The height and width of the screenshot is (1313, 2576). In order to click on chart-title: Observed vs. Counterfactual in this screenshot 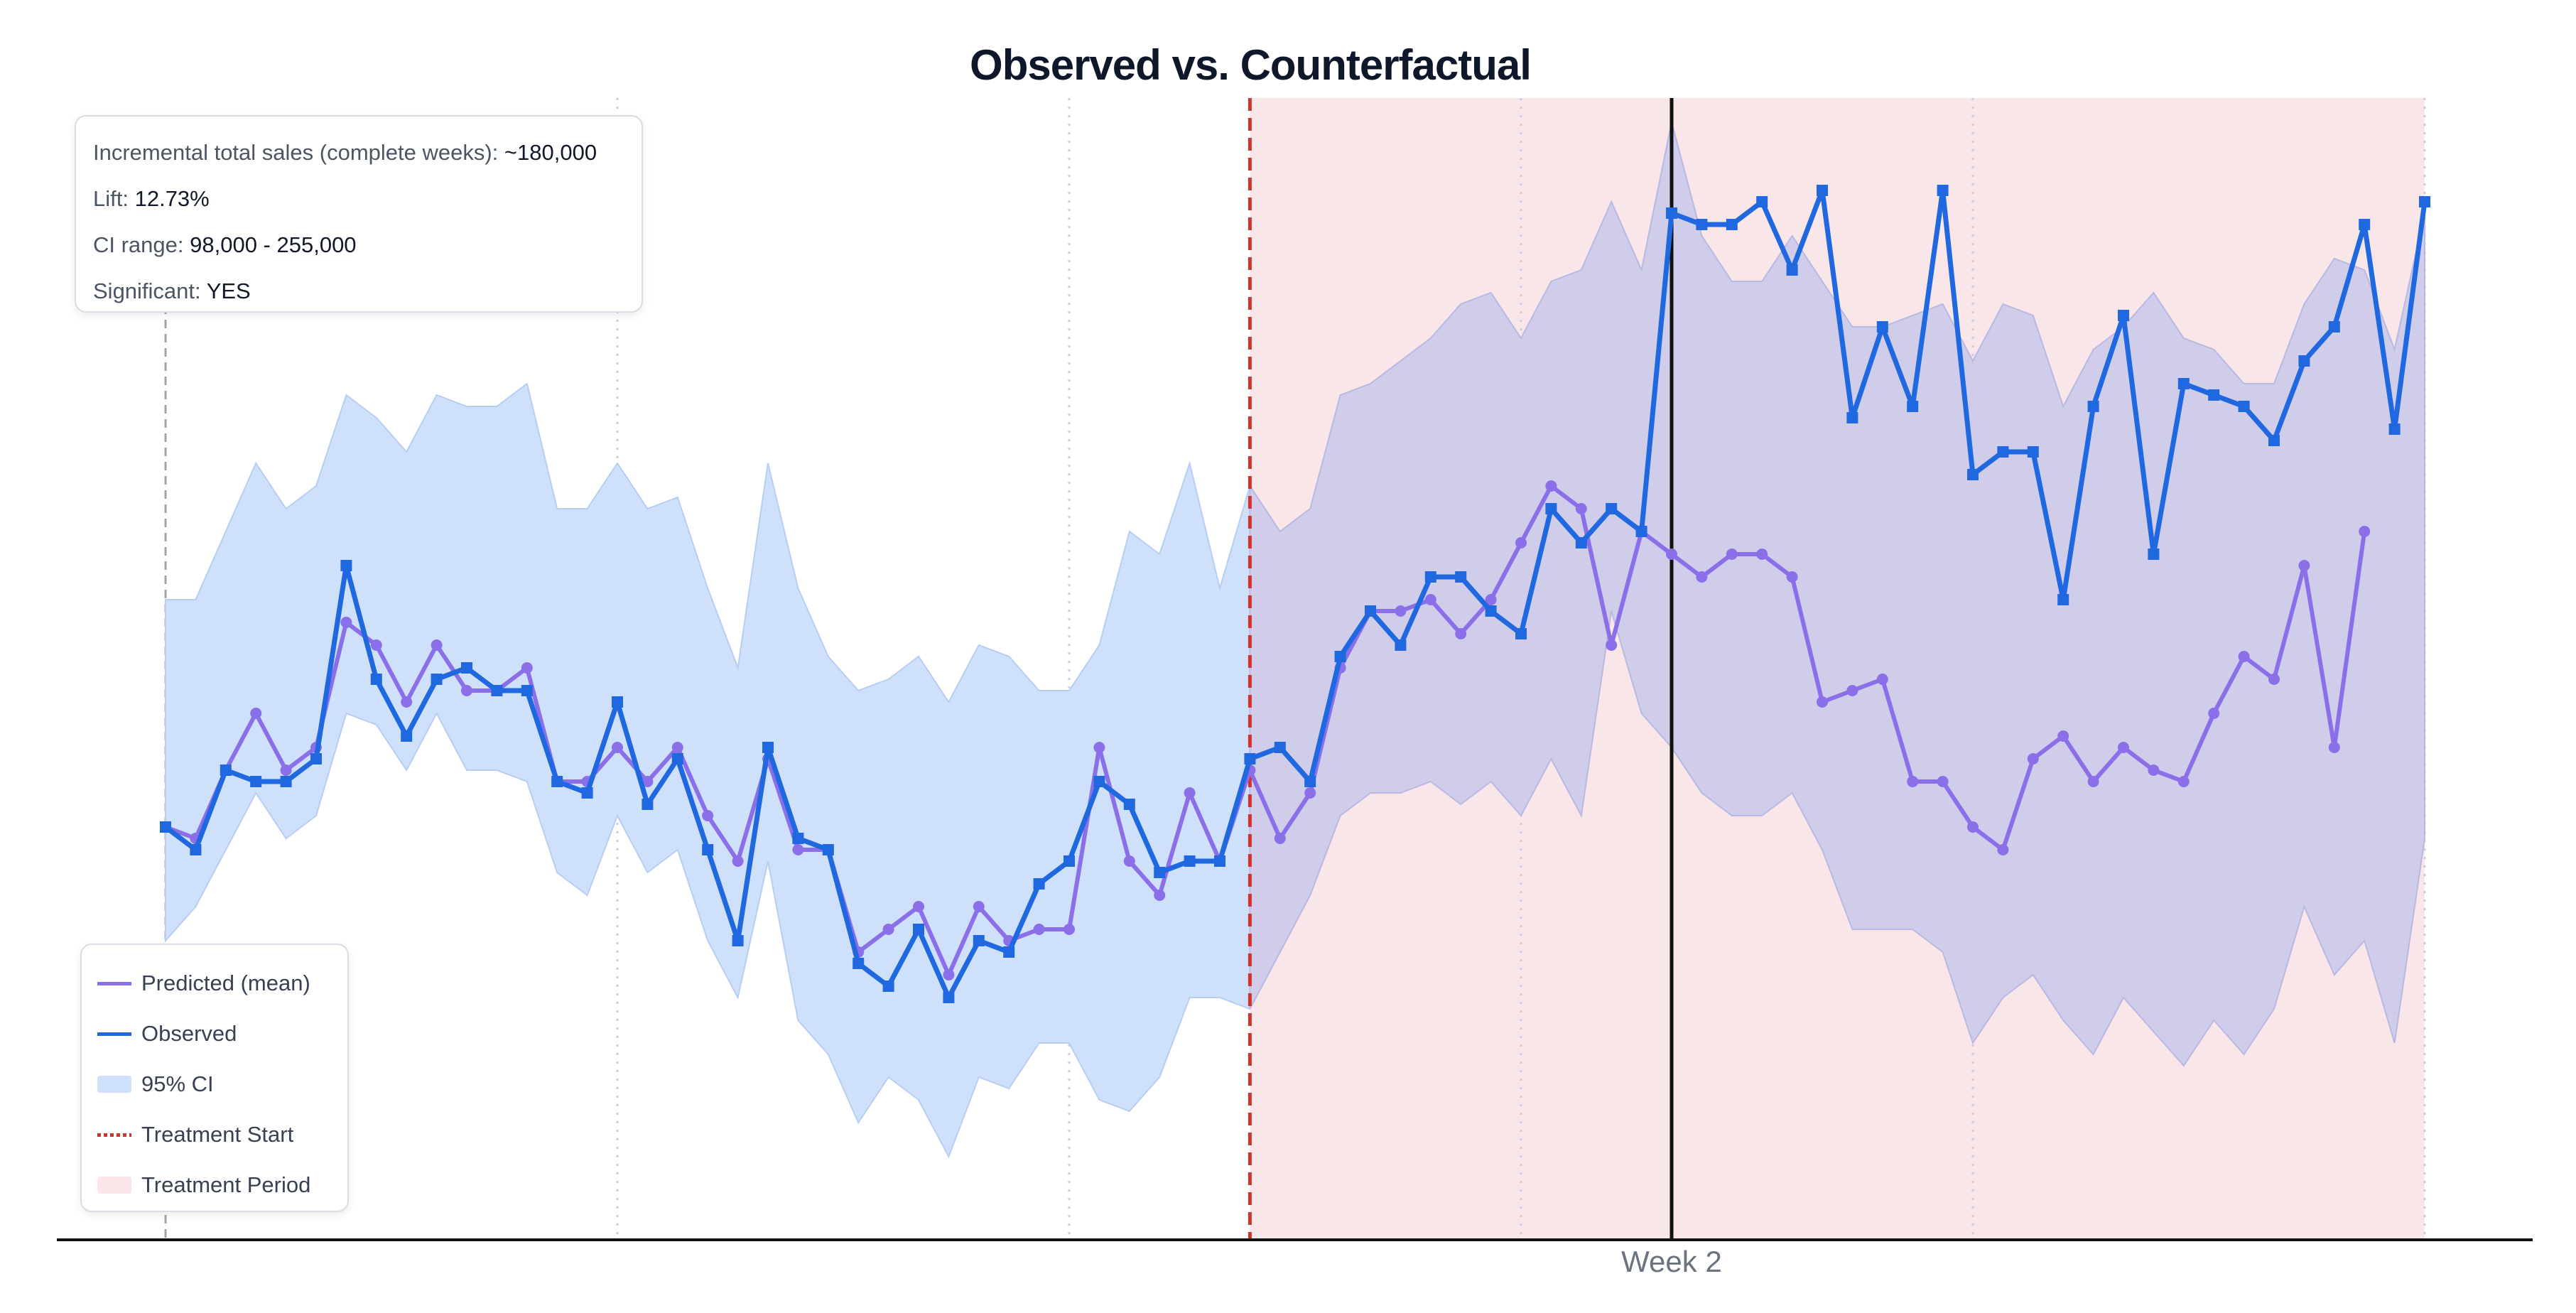, I will do `click(1250, 65)`.